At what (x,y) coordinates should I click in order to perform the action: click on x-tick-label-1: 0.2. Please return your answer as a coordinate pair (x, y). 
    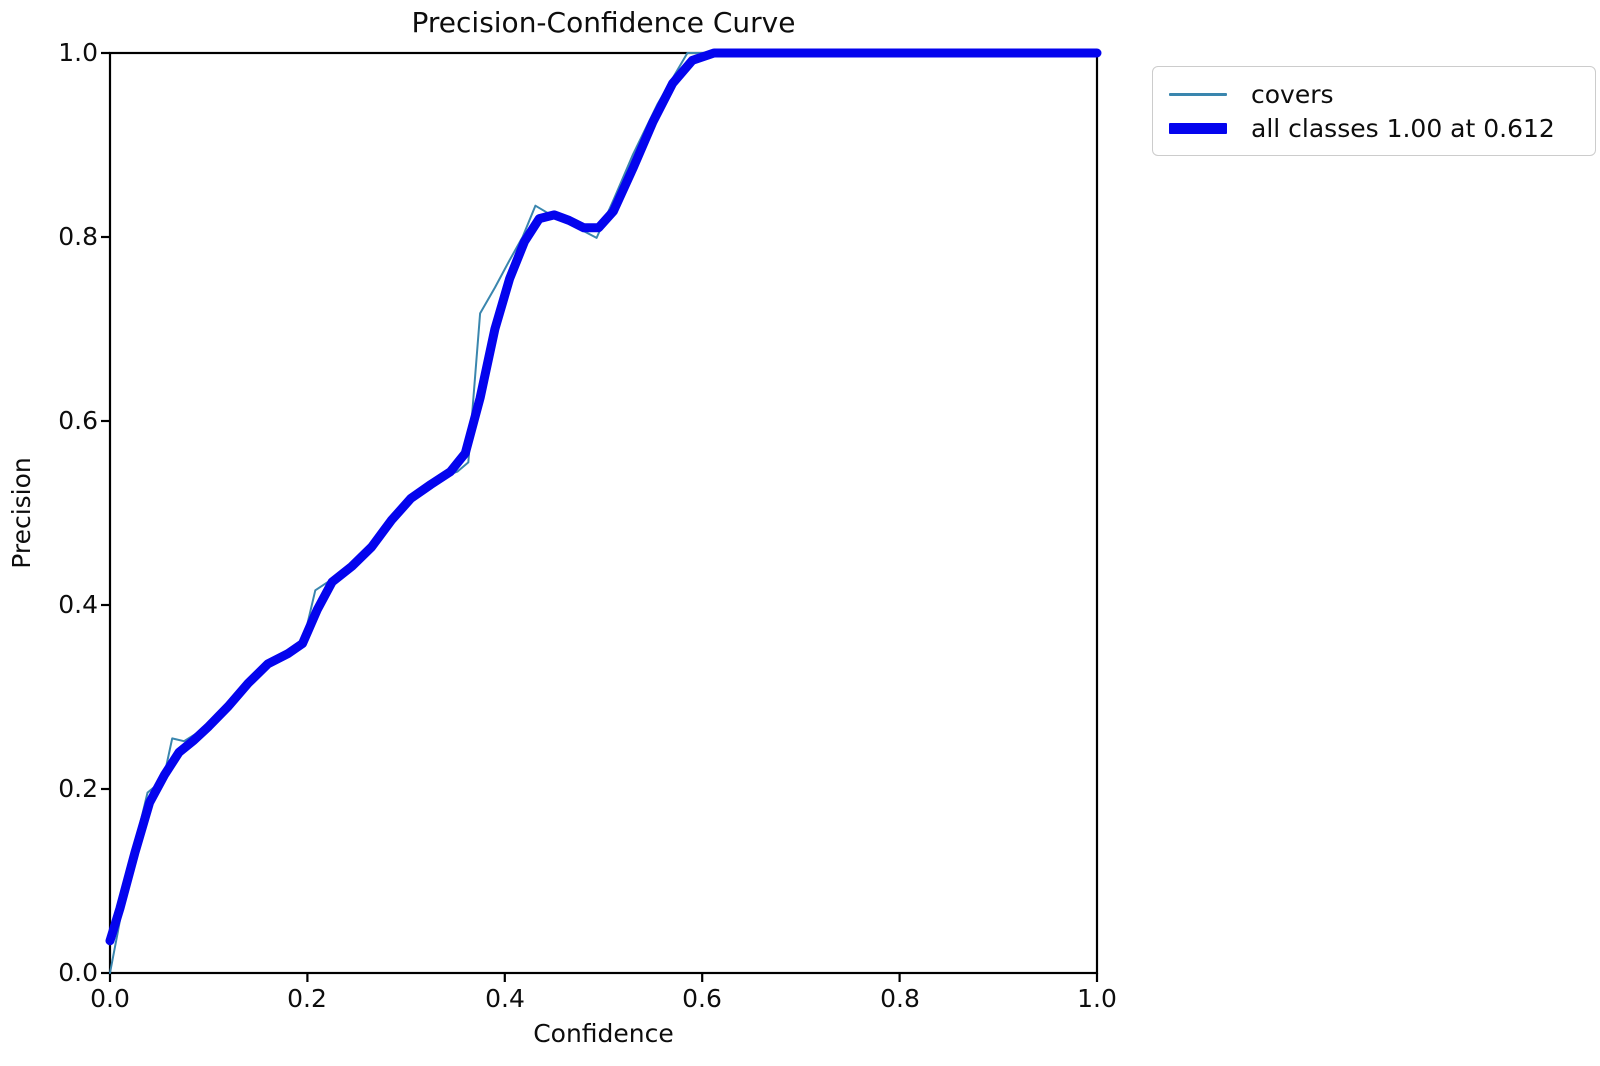
    Looking at the image, I should click on (307, 998).